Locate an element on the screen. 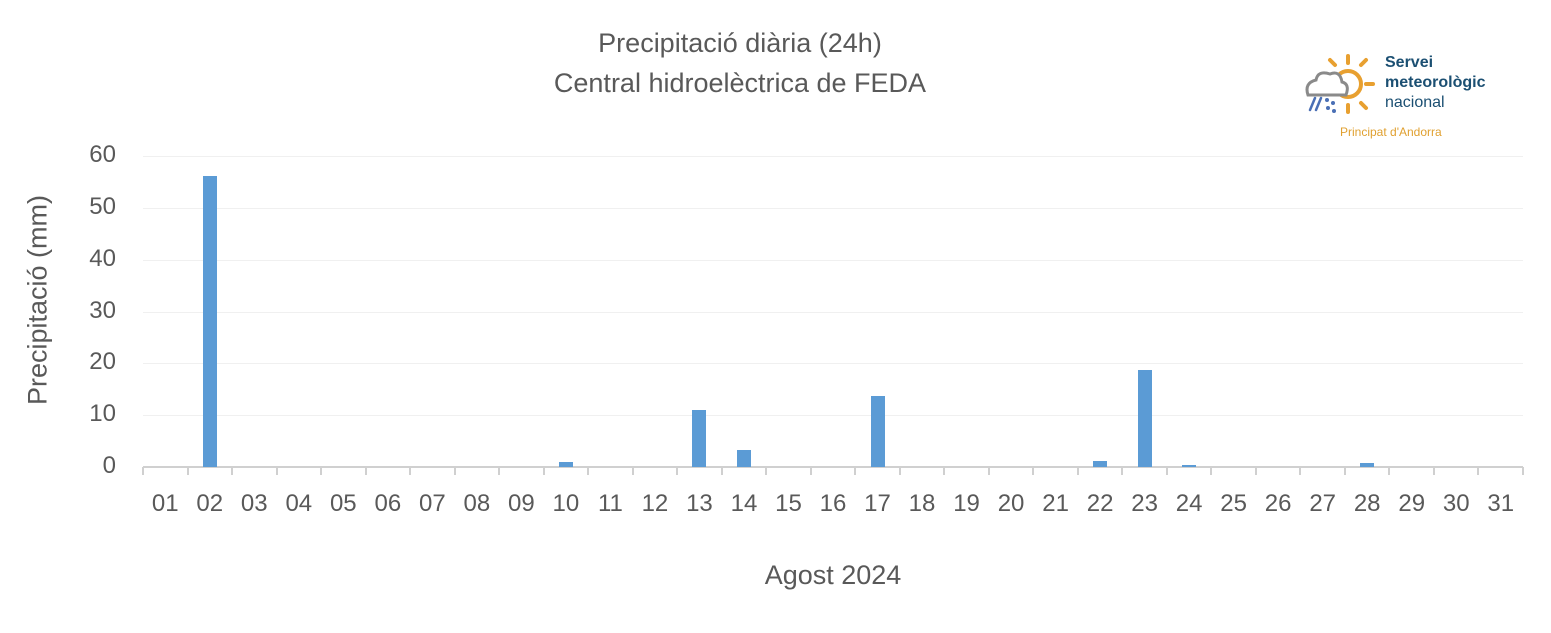 Image resolution: width=1551 pixels, height=633 pixels. x-tick-label: 02 is located at coordinates (210, 503).